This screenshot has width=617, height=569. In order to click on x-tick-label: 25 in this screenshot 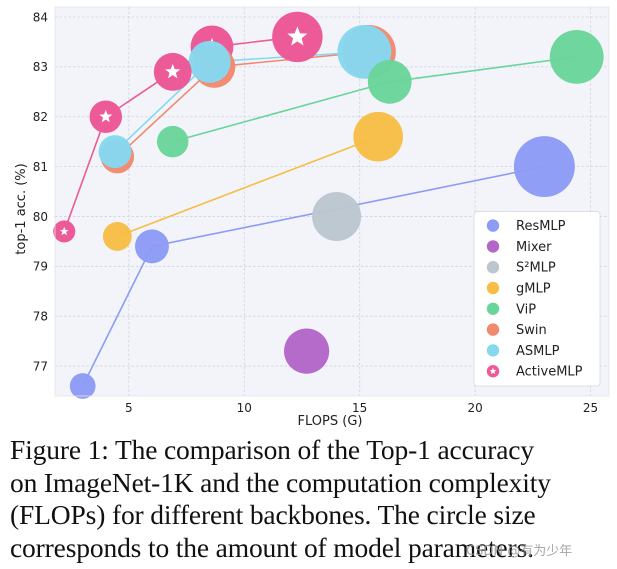, I will do `click(590, 408)`.